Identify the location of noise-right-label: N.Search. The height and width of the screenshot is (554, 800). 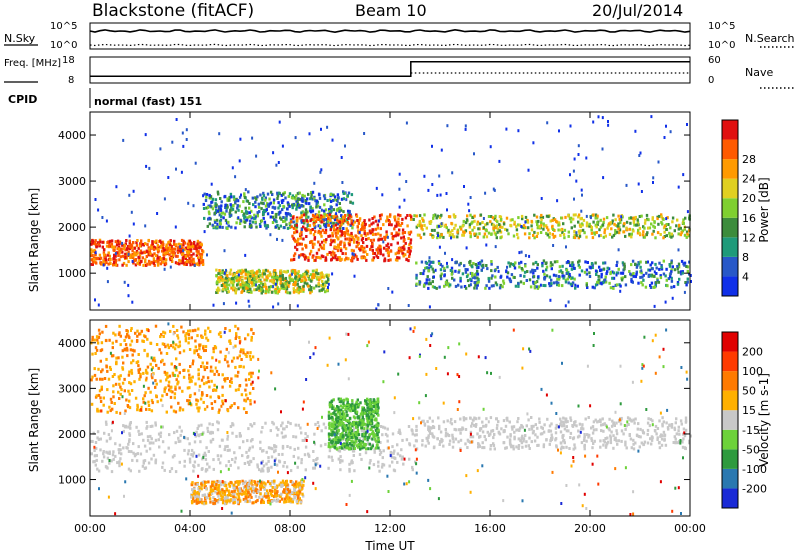
(770, 38).